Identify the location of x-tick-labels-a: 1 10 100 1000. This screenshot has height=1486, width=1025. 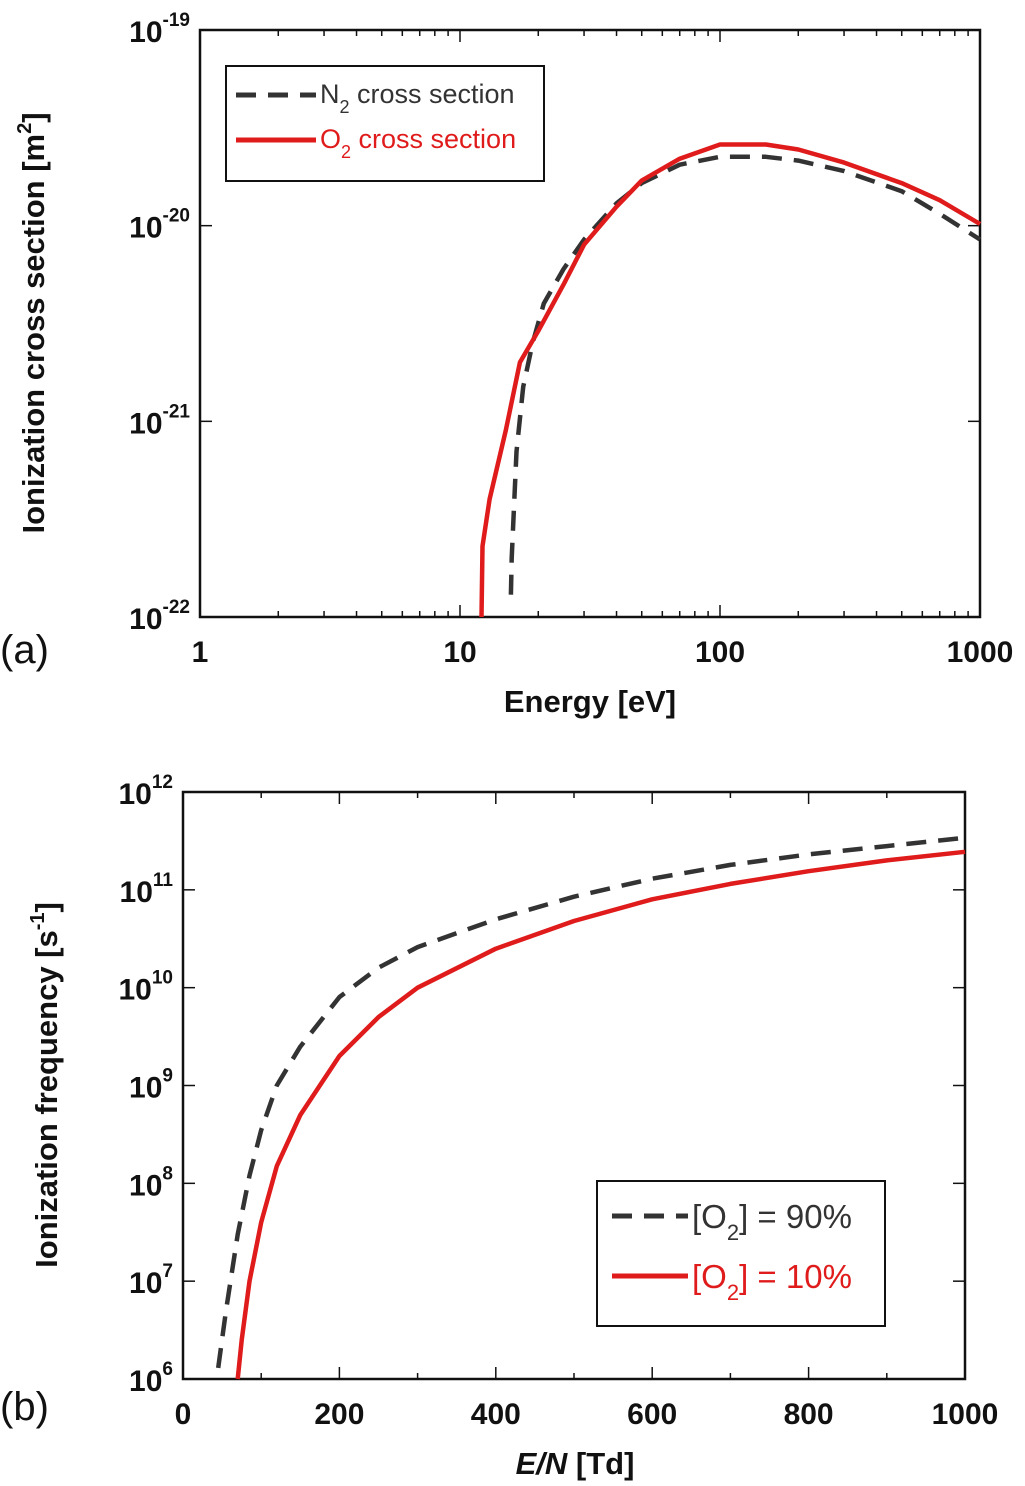
(603, 652).